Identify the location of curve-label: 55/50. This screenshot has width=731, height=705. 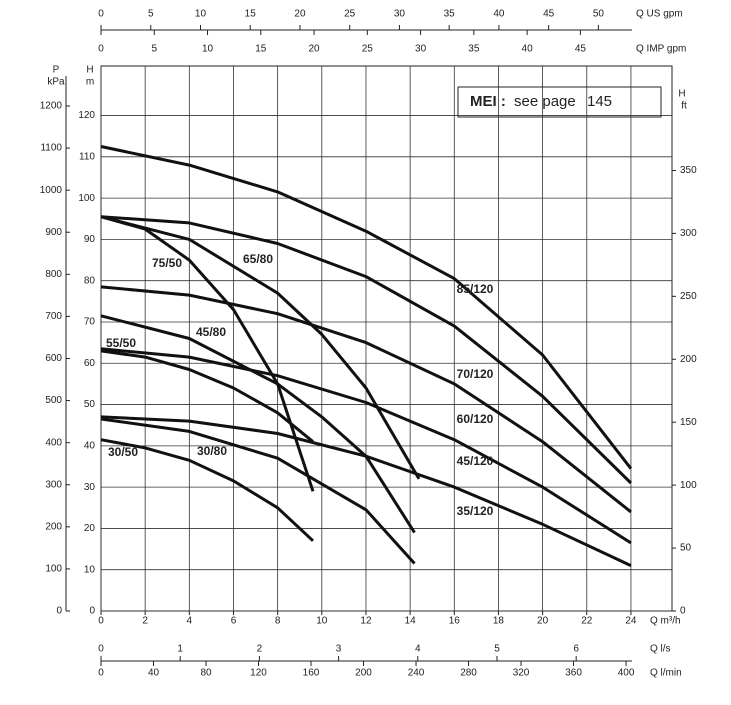
(121, 343).